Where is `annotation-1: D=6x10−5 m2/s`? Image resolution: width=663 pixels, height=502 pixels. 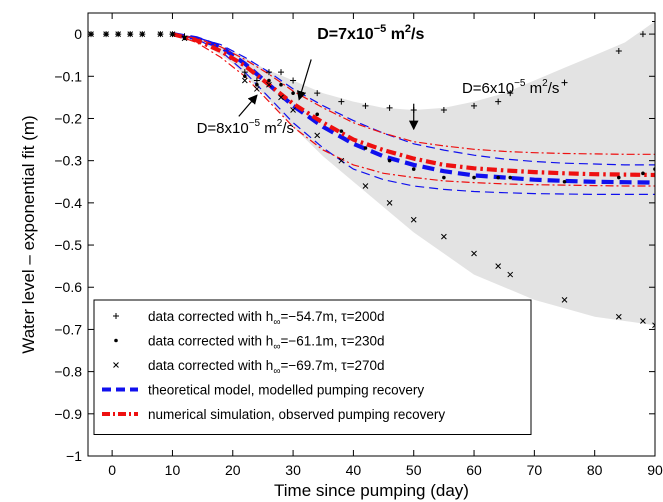 annotation-1: D=6x10−5 m2/s is located at coordinates (510, 87).